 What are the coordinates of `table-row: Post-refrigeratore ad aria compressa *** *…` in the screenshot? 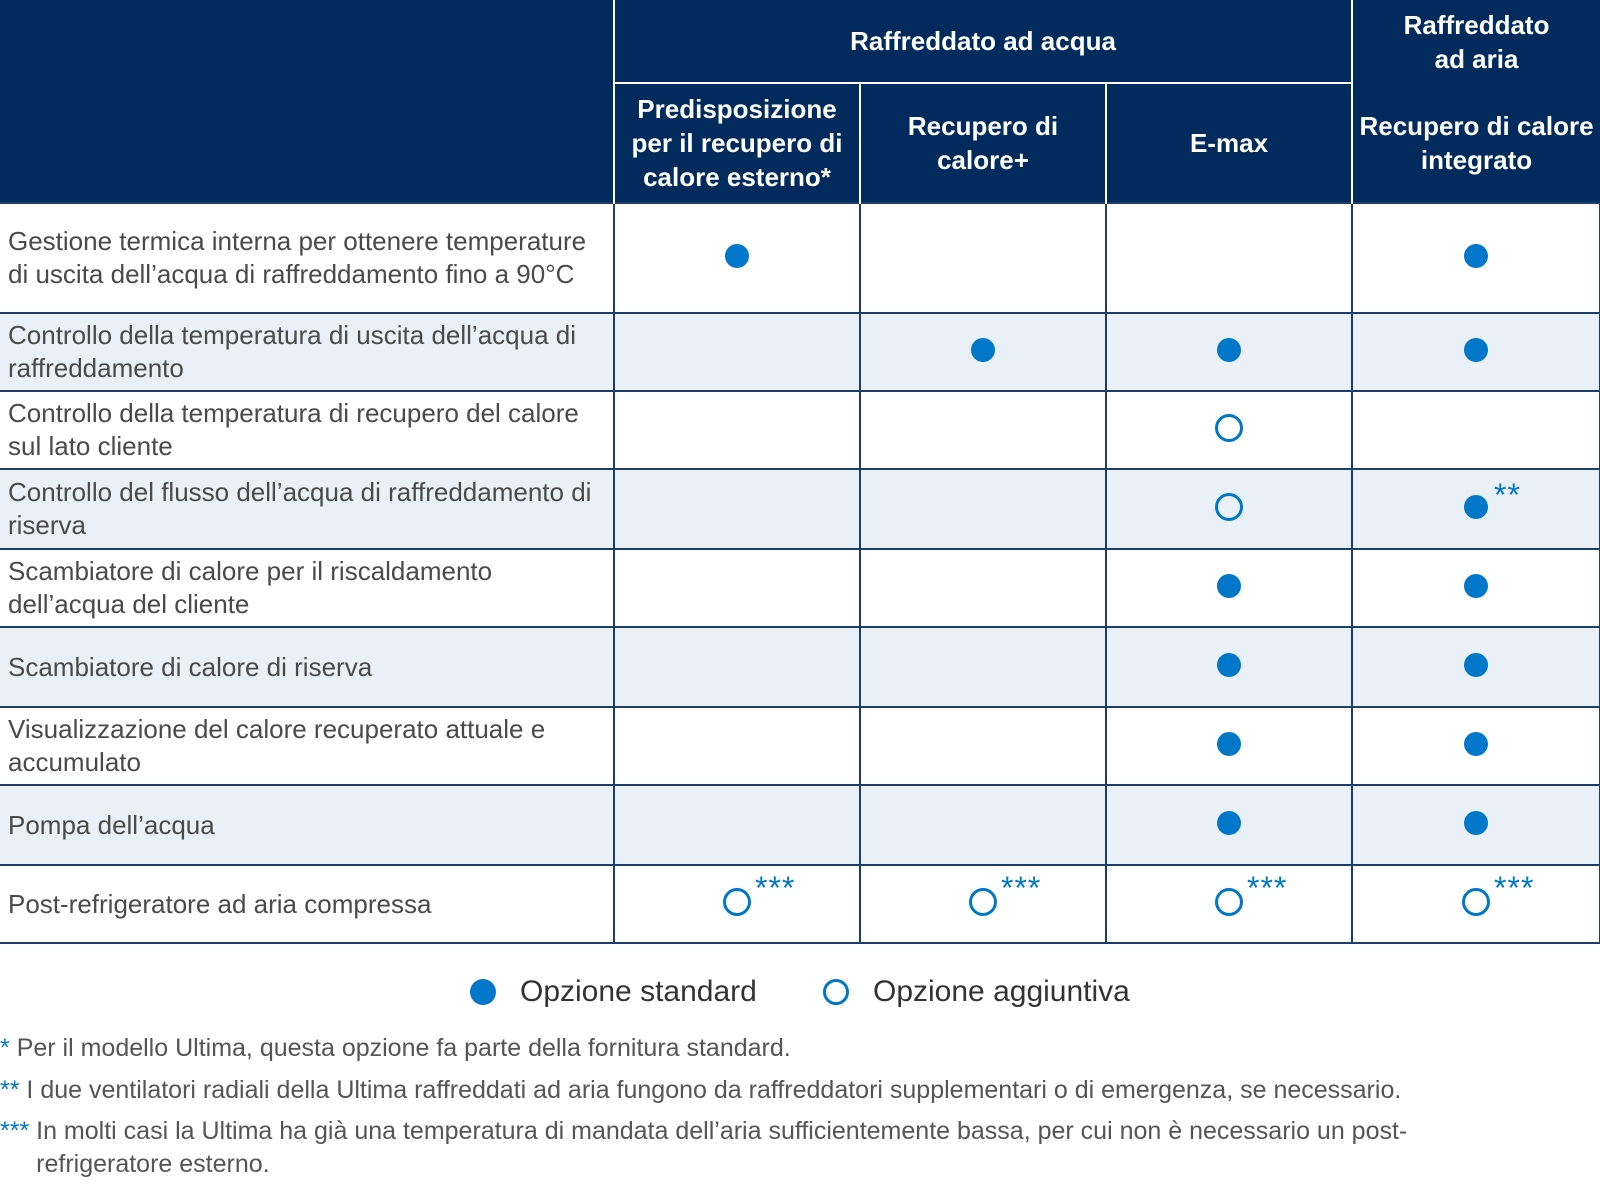 It's located at (800, 904).